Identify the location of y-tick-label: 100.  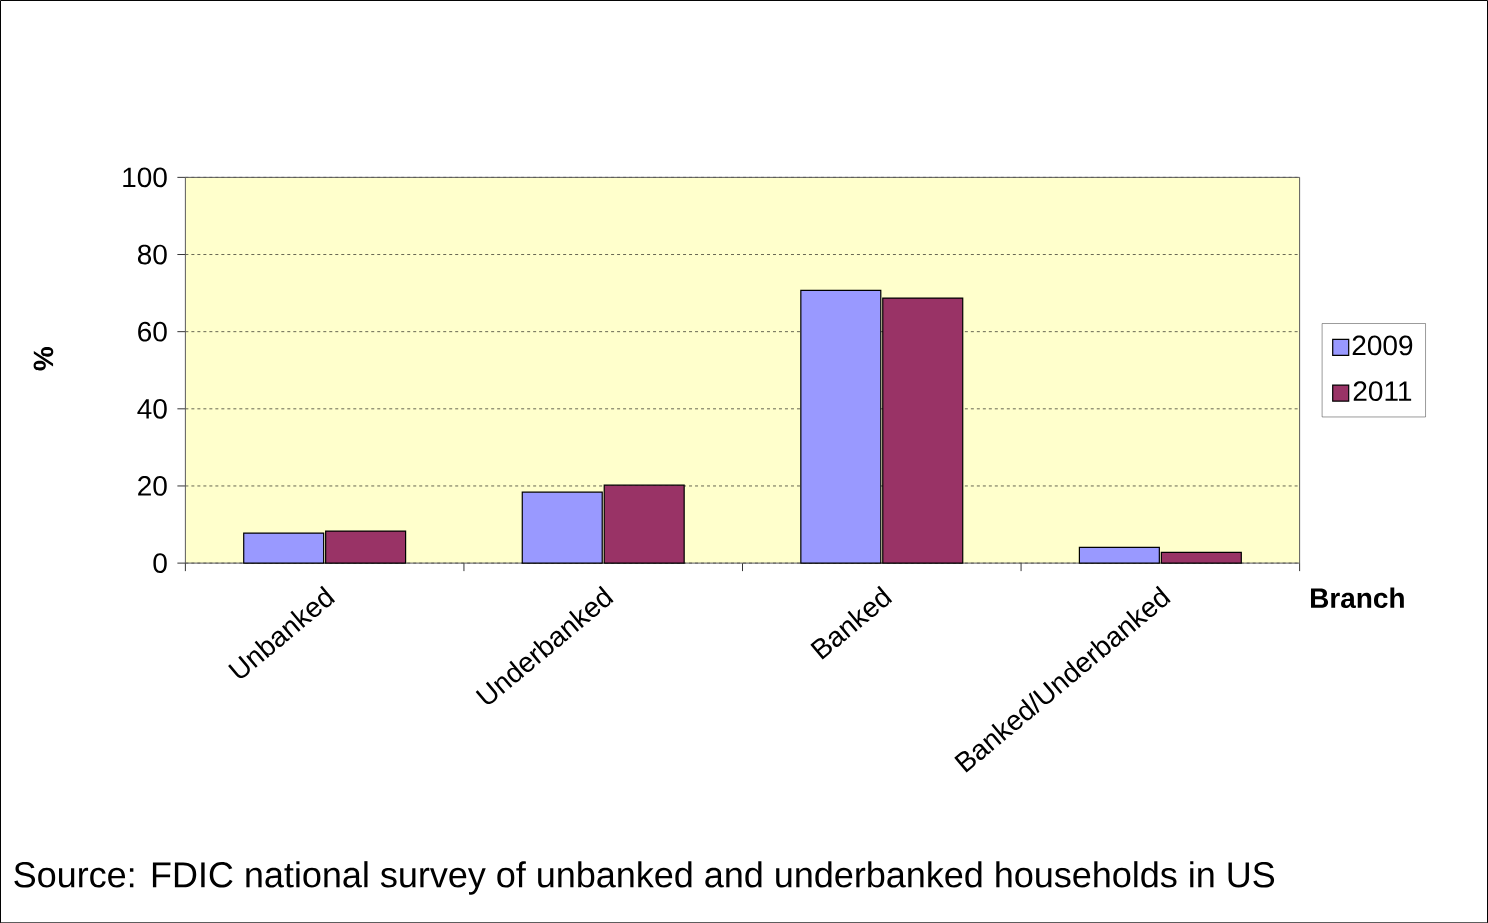
(145, 177).